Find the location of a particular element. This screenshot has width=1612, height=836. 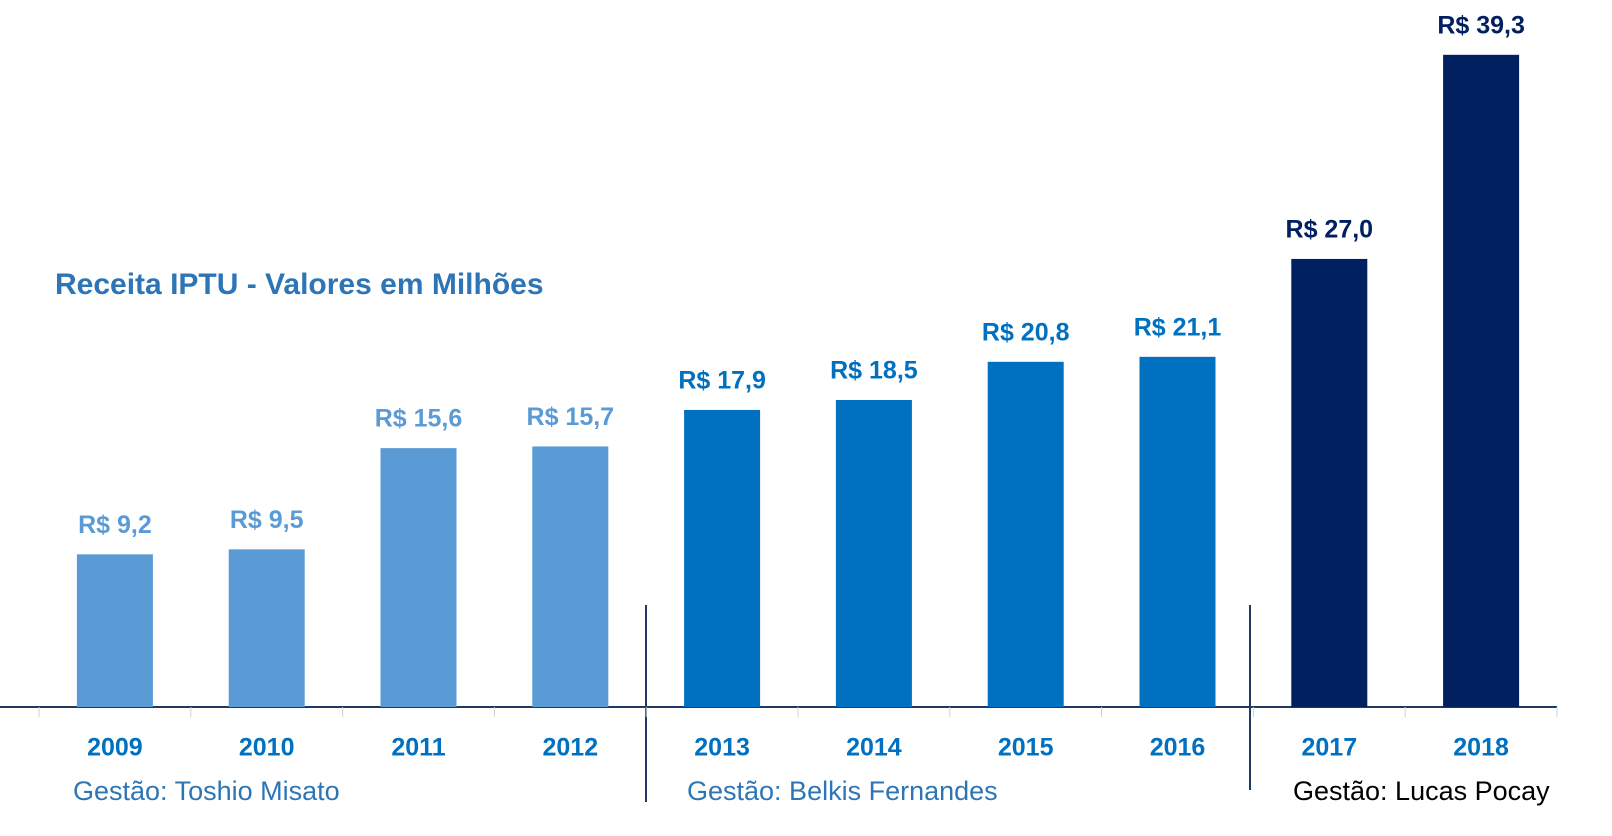

chart-title: Receita IPTU - Valores em Milhões is located at coordinates (299, 284).